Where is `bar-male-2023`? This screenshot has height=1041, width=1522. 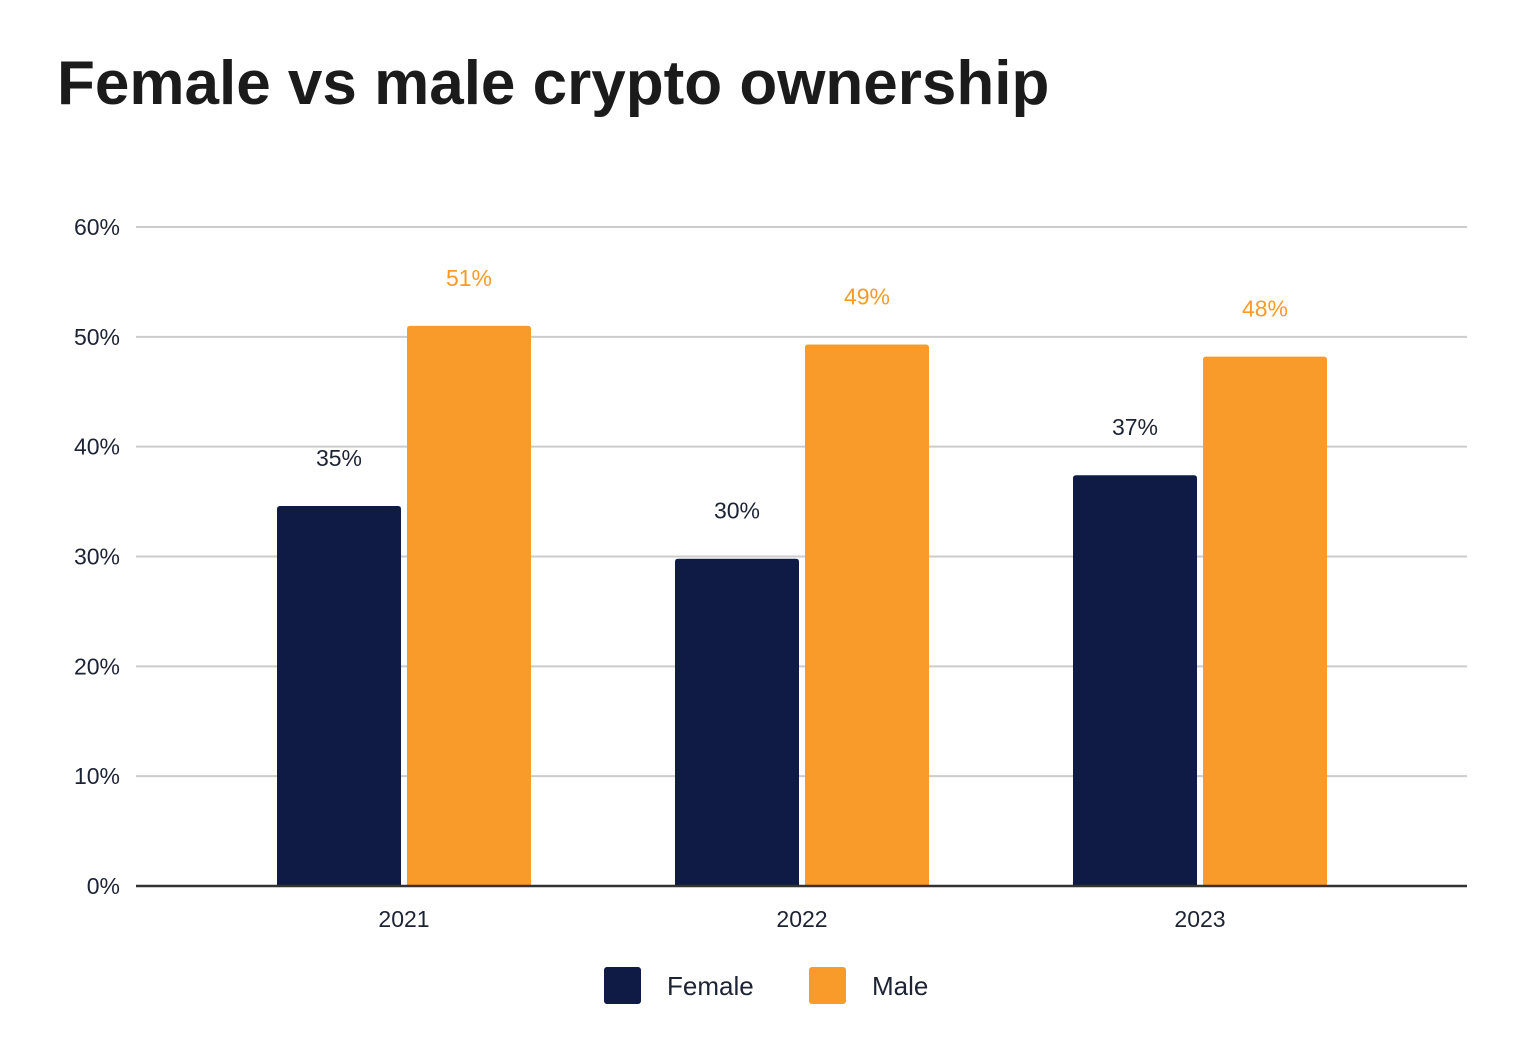 bar-male-2023 is located at coordinates (1265, 621).